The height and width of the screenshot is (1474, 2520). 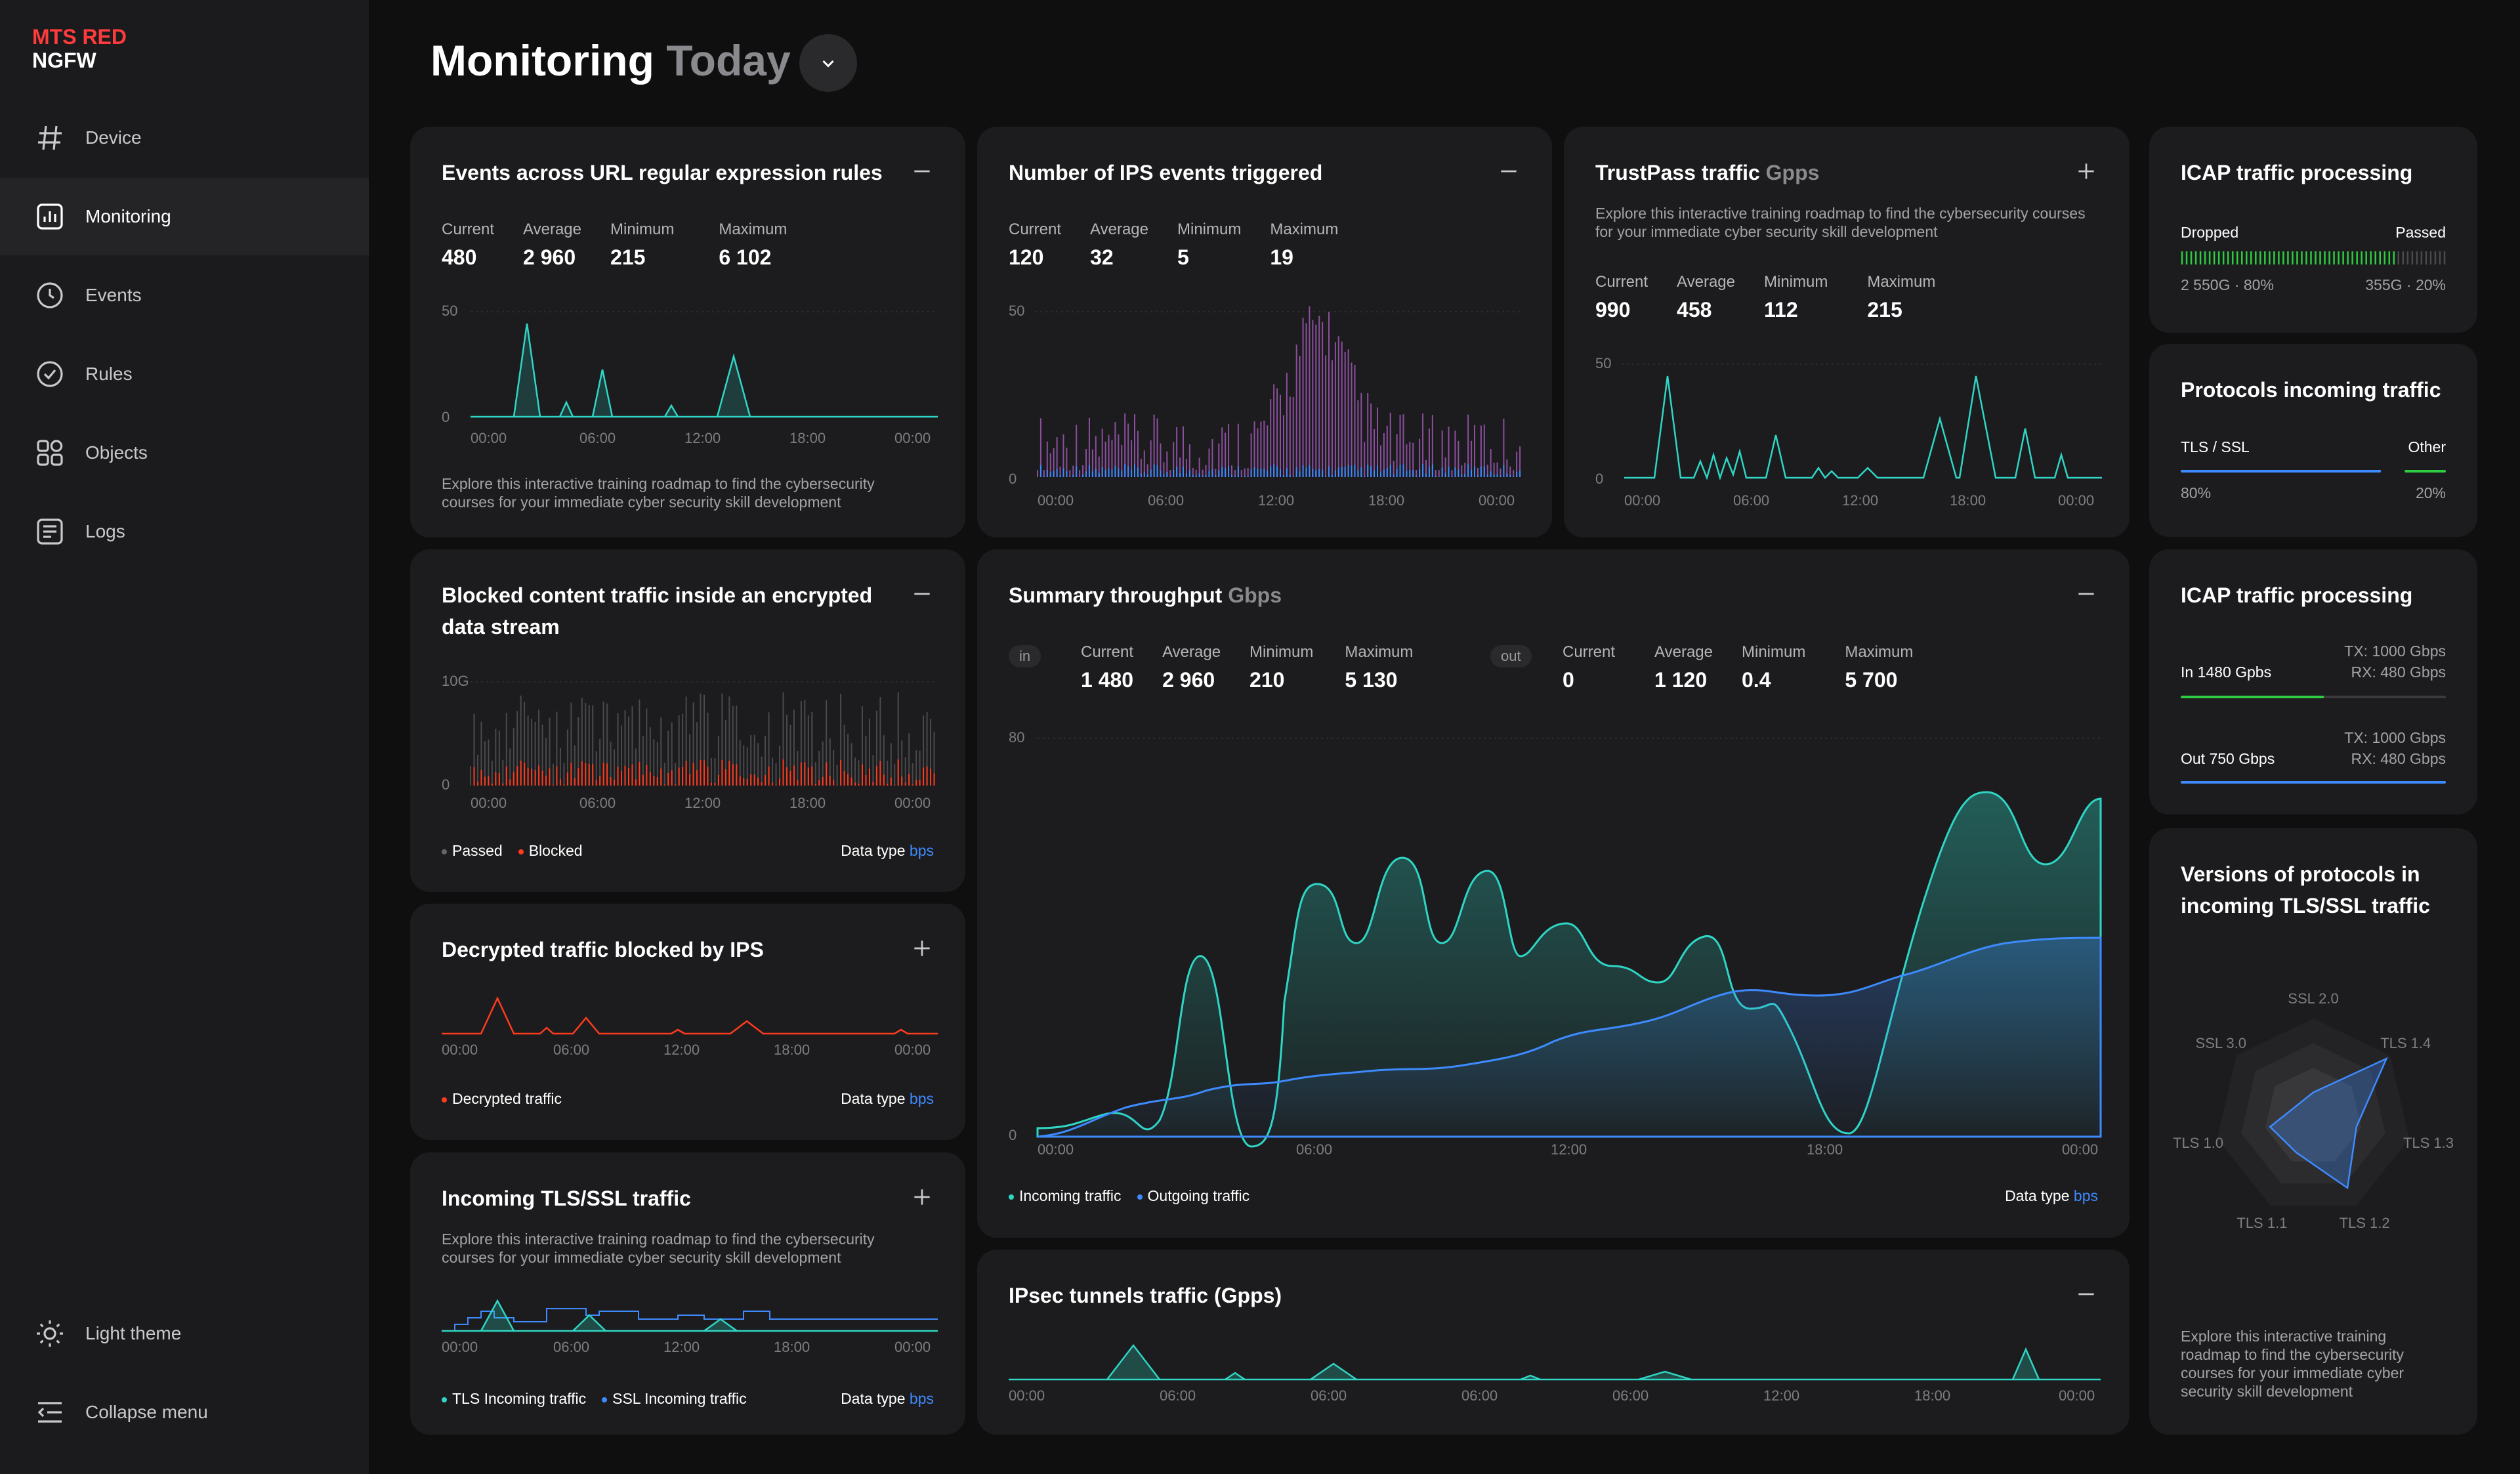 What do you see at coordinates (50, 216) in the screenshot?
I see `chart-icon` at bounding box center [50, 216].